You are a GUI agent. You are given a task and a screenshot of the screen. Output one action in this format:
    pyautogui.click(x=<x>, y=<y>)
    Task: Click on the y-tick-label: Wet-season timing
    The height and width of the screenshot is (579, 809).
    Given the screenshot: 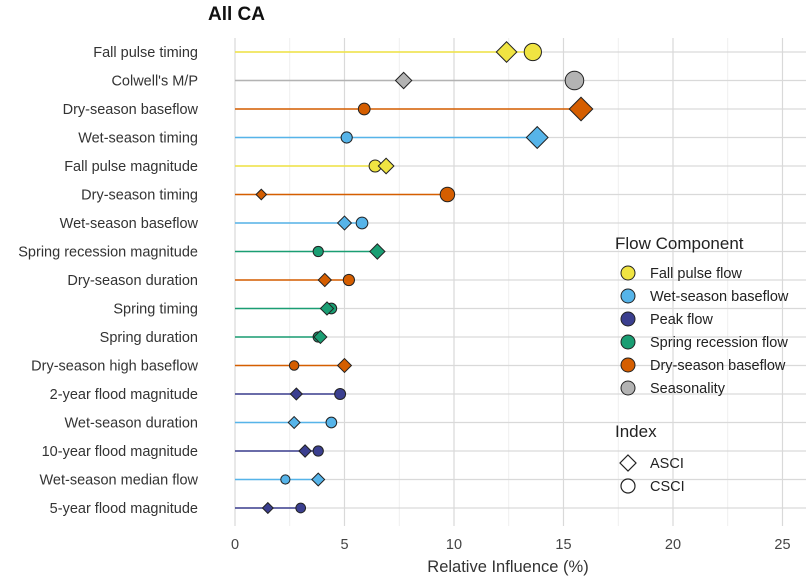 What is the action you would take?
    pyautogui.click(x=138, y=139)
    